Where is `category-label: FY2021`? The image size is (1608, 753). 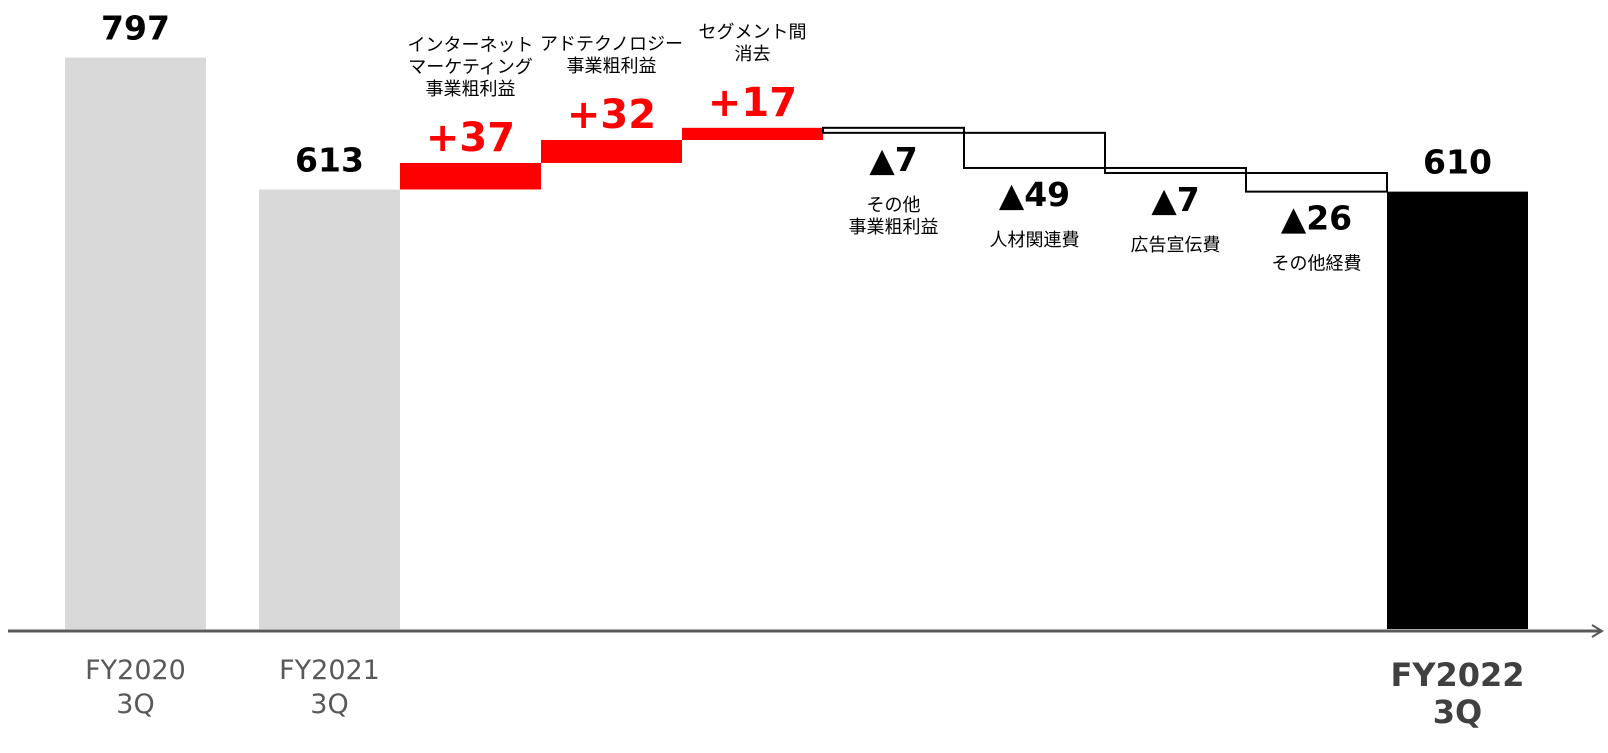
category-label: FY2021 is located at coordinates (329, 670).